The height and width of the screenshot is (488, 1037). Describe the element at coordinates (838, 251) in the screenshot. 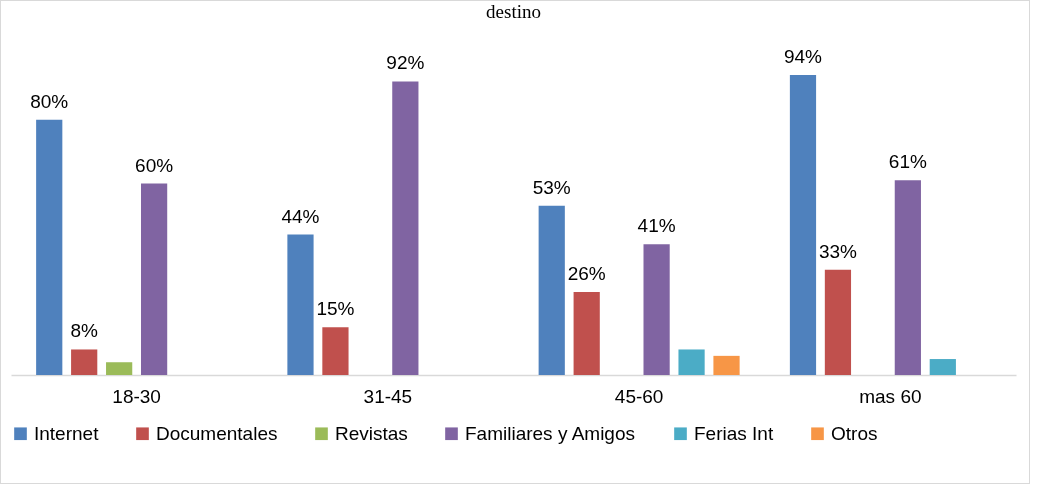

I see `data-label: 33%` at that location.